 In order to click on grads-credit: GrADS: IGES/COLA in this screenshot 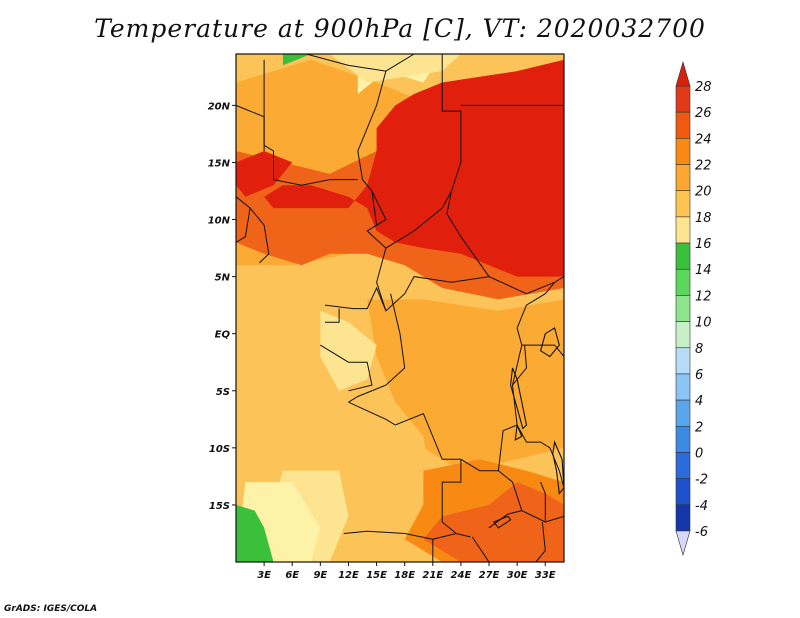, I will do `click(51, 609)`.